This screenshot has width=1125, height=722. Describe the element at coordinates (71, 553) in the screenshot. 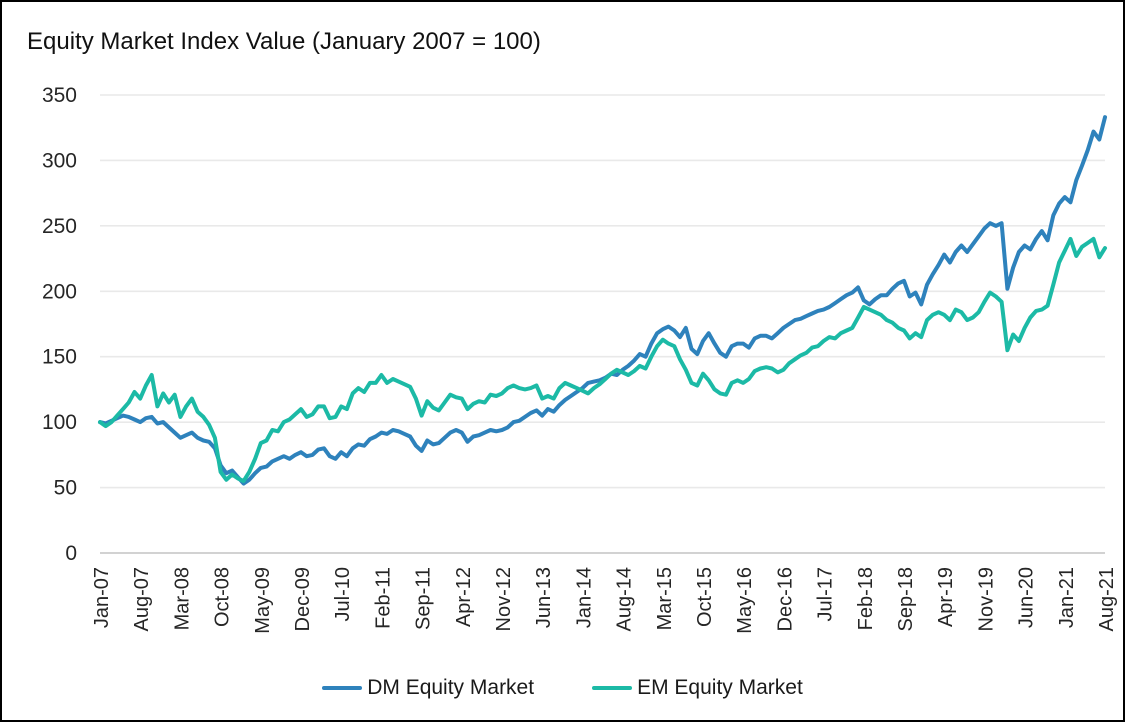

I see `y-axis-tick-label: 0` at that location.